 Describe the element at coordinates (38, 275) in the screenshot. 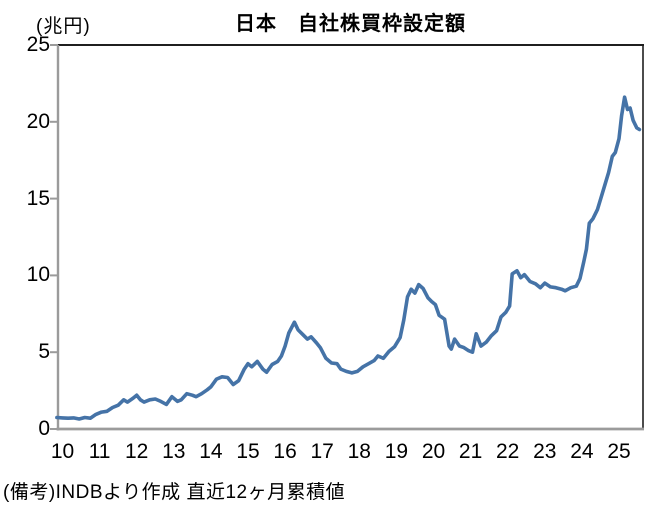

I see `y-tick-label: 10` at that location.